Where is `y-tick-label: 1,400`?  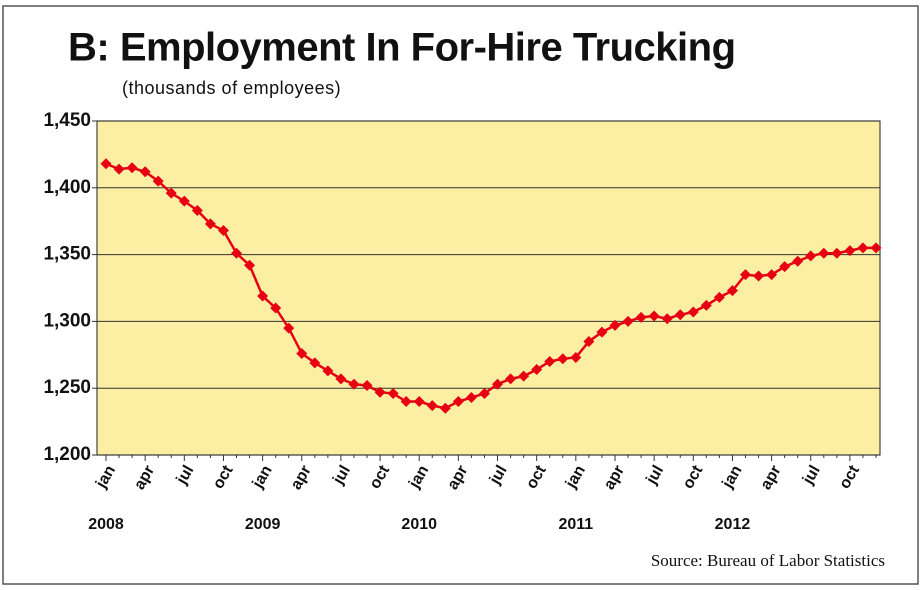 y-tick-label: 1,400 is located at coordinates (67, 187).